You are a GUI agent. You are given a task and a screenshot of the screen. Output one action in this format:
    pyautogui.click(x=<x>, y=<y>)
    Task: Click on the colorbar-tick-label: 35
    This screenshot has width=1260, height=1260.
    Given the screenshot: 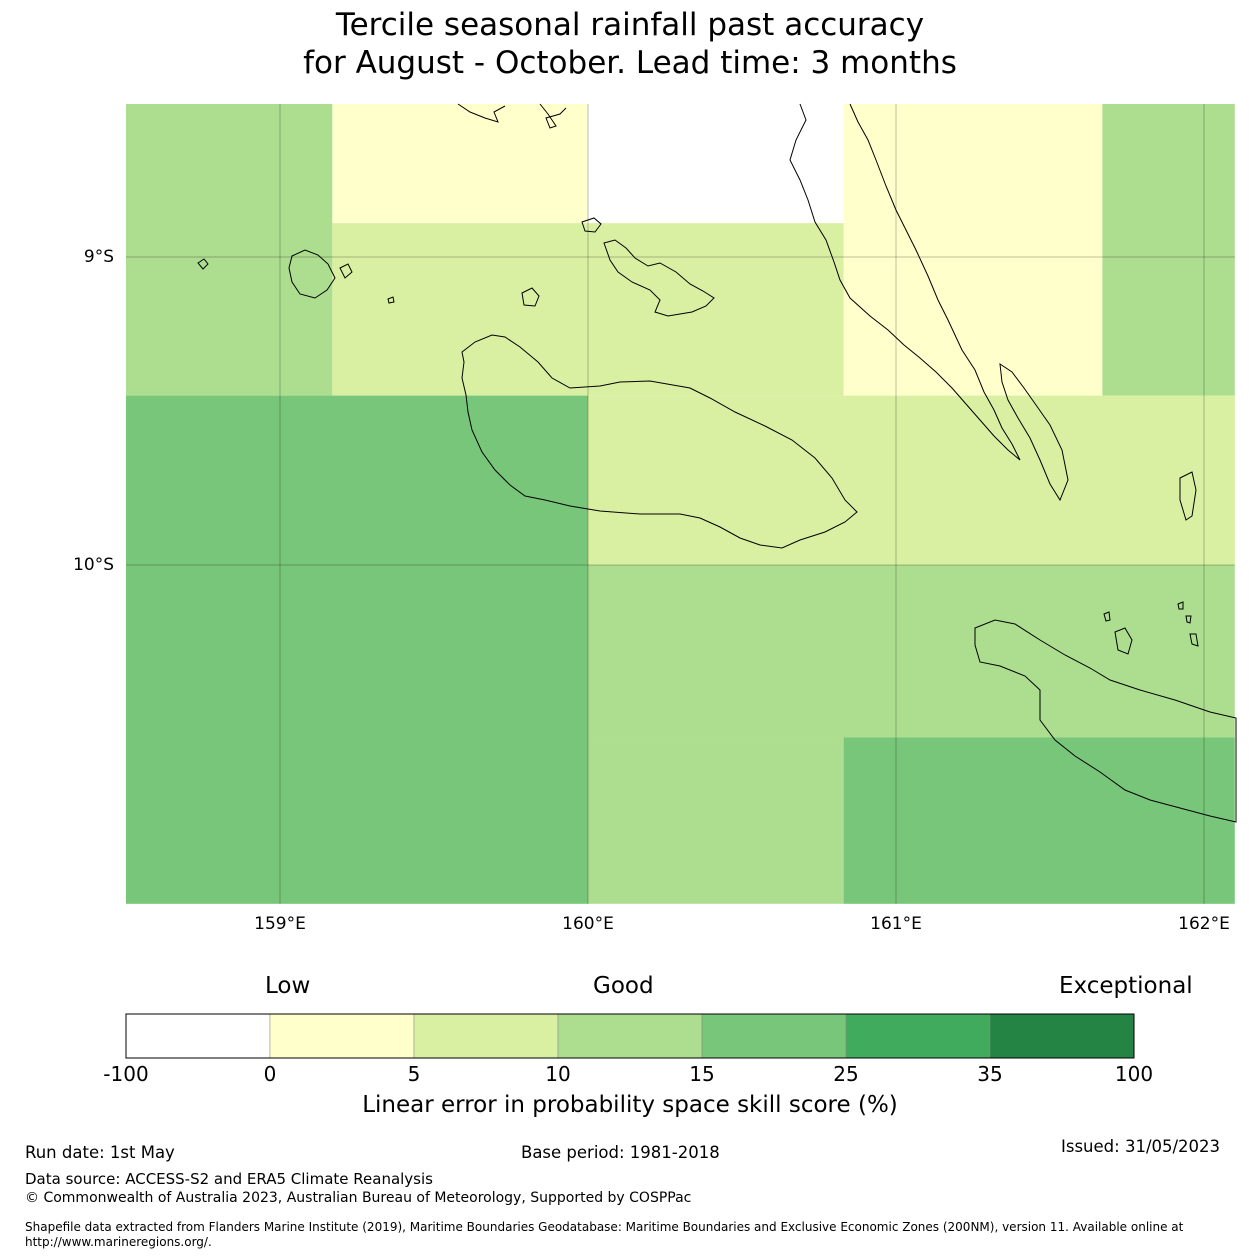 What is the action you would take?
    pyautogui.click(x=990, y=1074)
    